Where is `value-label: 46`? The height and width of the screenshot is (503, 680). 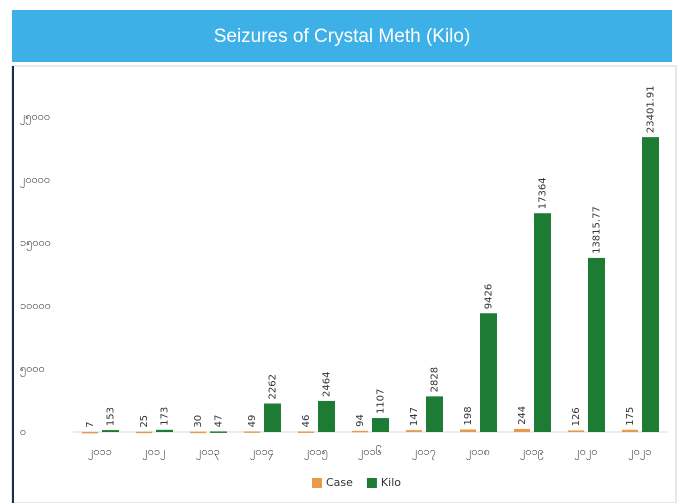
value-label: 46 is located at coordinates (306, 421).